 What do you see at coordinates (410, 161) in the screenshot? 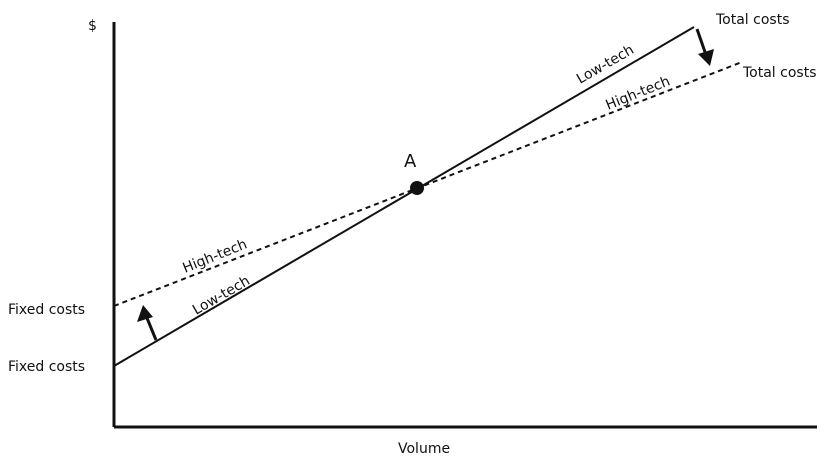
I see `point-a-label: A` at bounding box center [410, 161].